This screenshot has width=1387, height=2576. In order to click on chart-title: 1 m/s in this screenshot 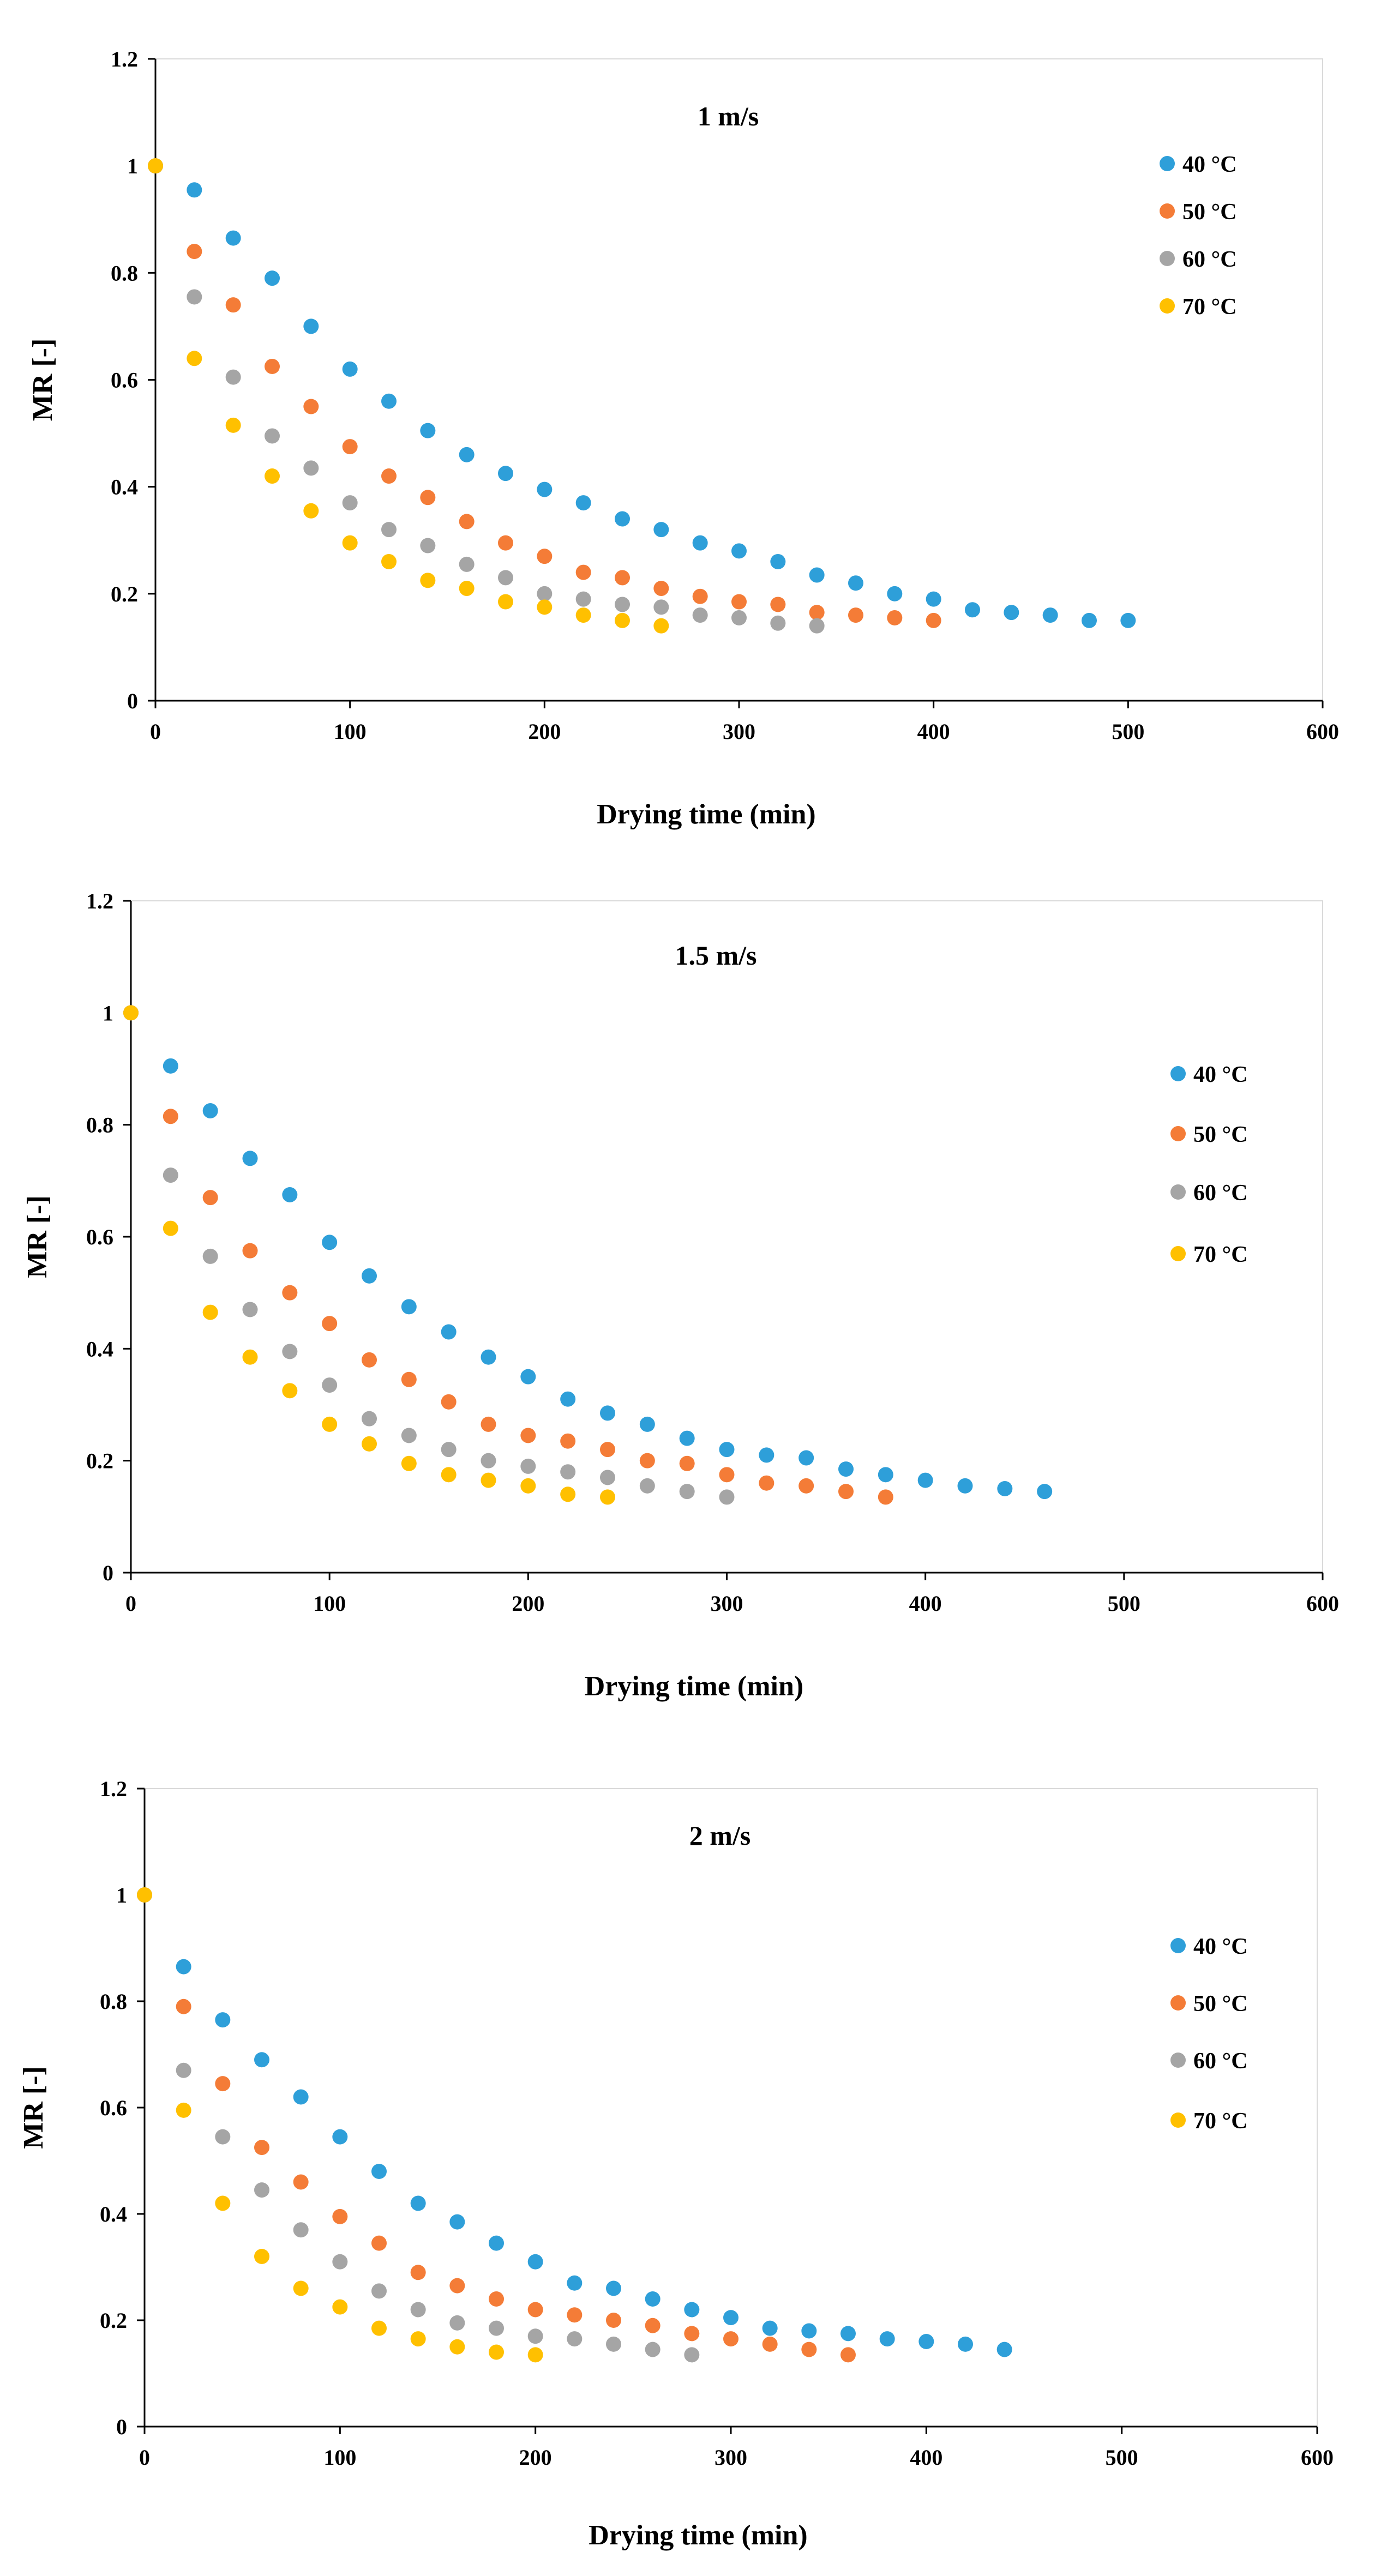, I will do `click(728, 116)`.